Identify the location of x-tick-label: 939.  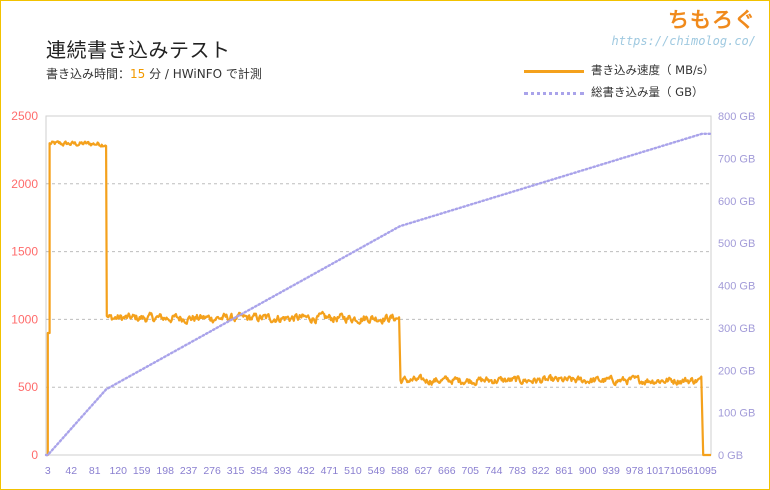
(611, 471).